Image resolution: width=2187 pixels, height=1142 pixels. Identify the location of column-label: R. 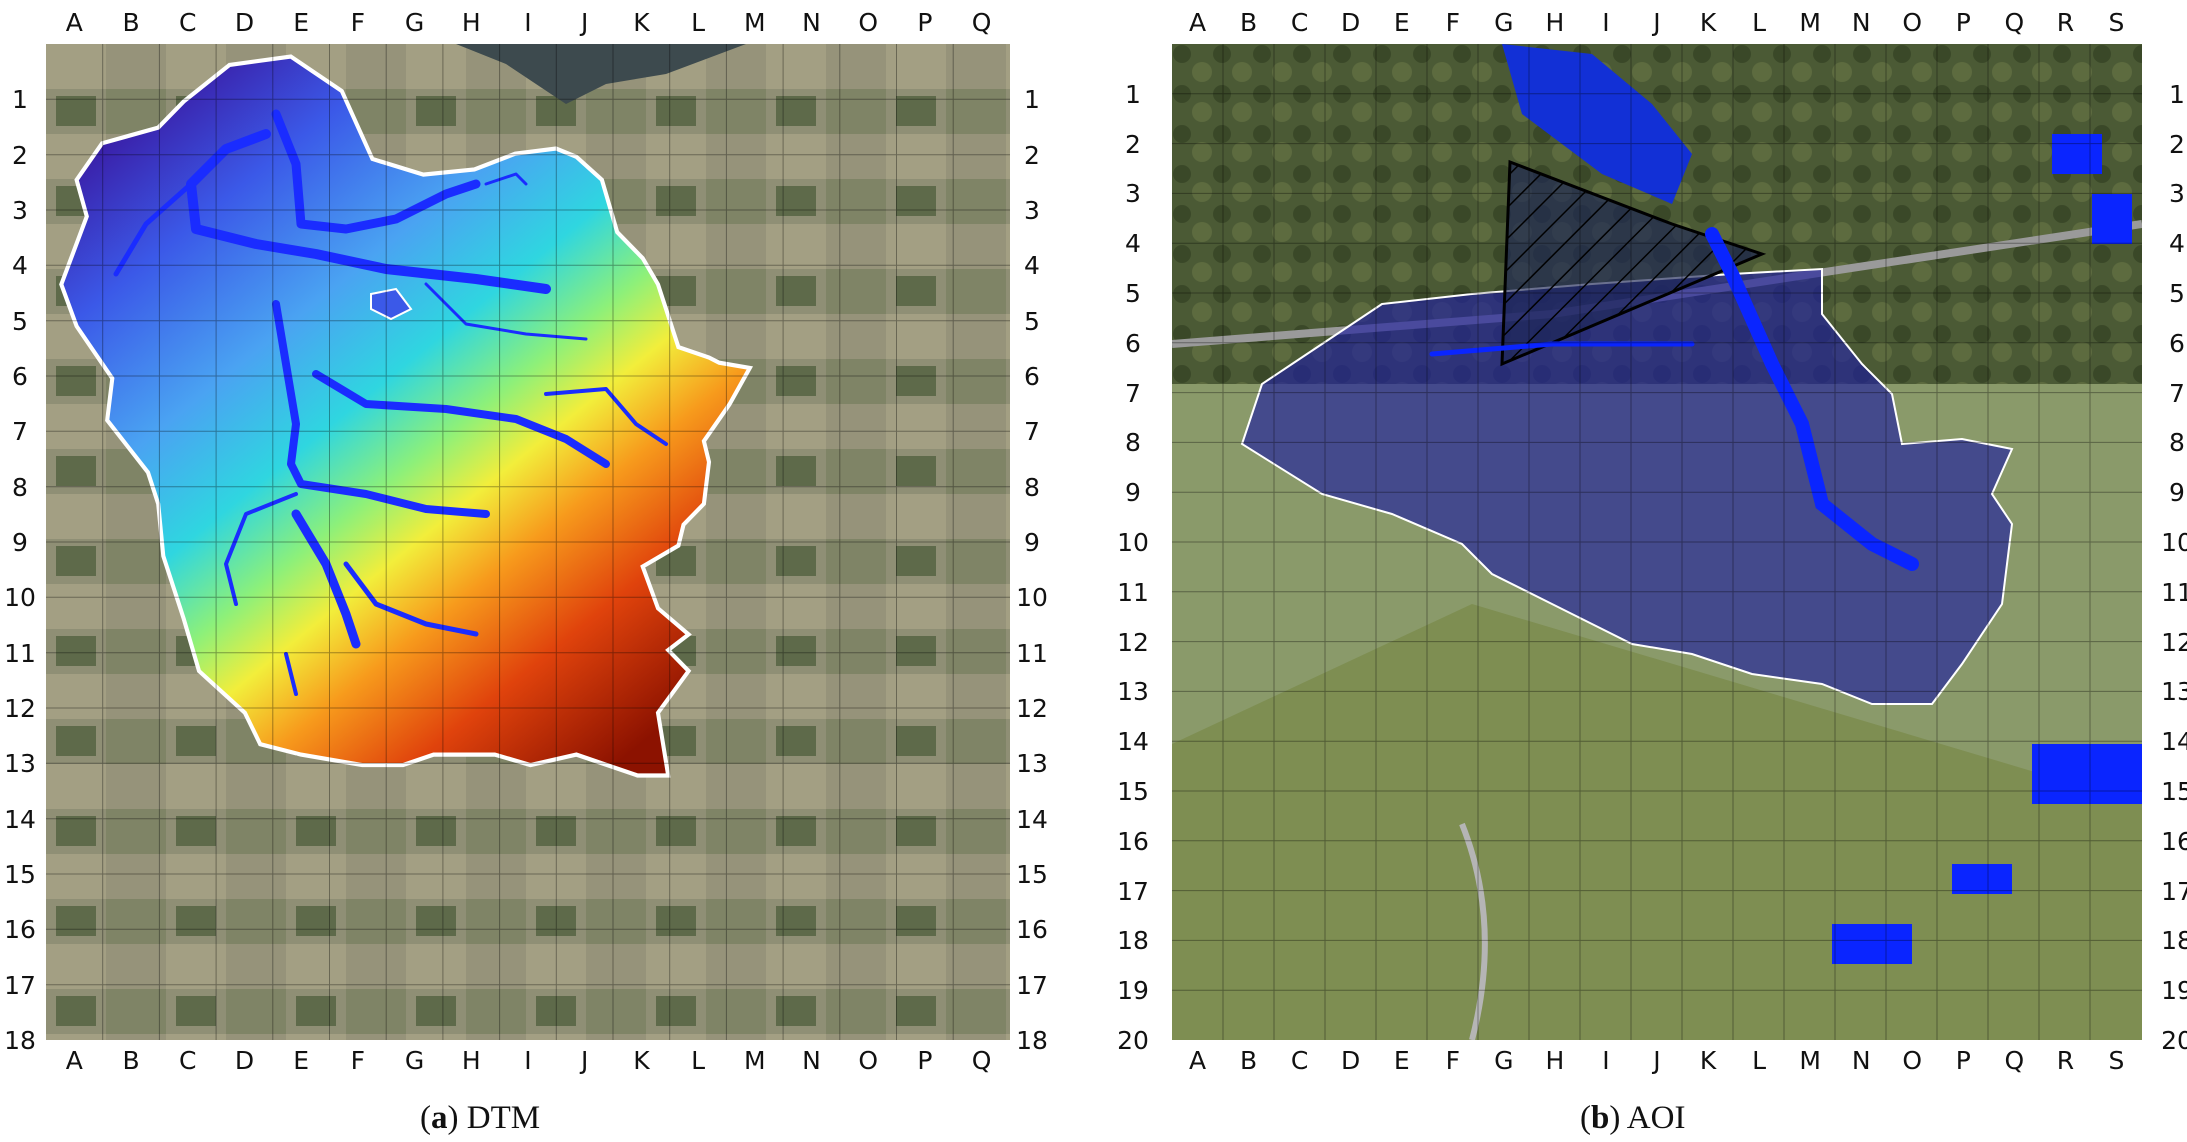
(2065, 22).